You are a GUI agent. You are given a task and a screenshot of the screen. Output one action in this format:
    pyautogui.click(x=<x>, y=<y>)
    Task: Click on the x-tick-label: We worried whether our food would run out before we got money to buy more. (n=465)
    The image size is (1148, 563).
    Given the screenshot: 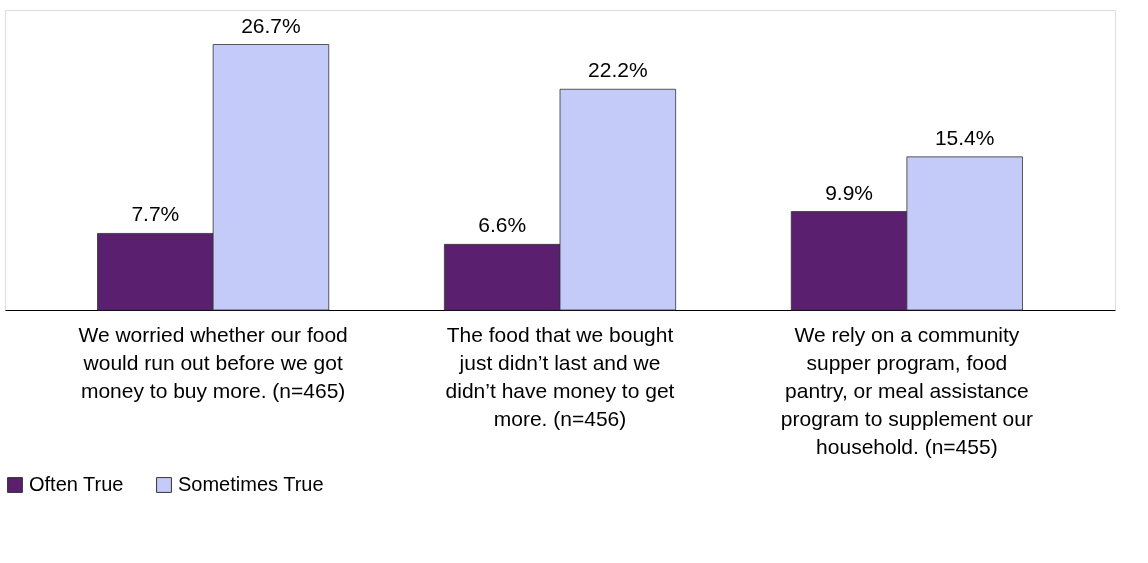 What is the action you would take?
    pyautogui.click(x=213, y=362)
    